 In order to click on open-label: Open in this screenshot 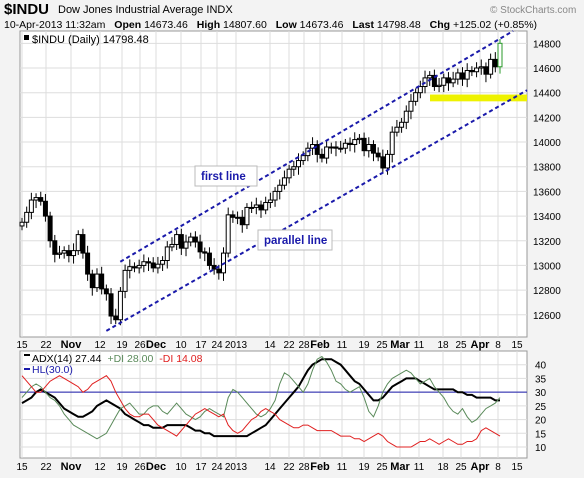, I will do `click(128, 25)`.